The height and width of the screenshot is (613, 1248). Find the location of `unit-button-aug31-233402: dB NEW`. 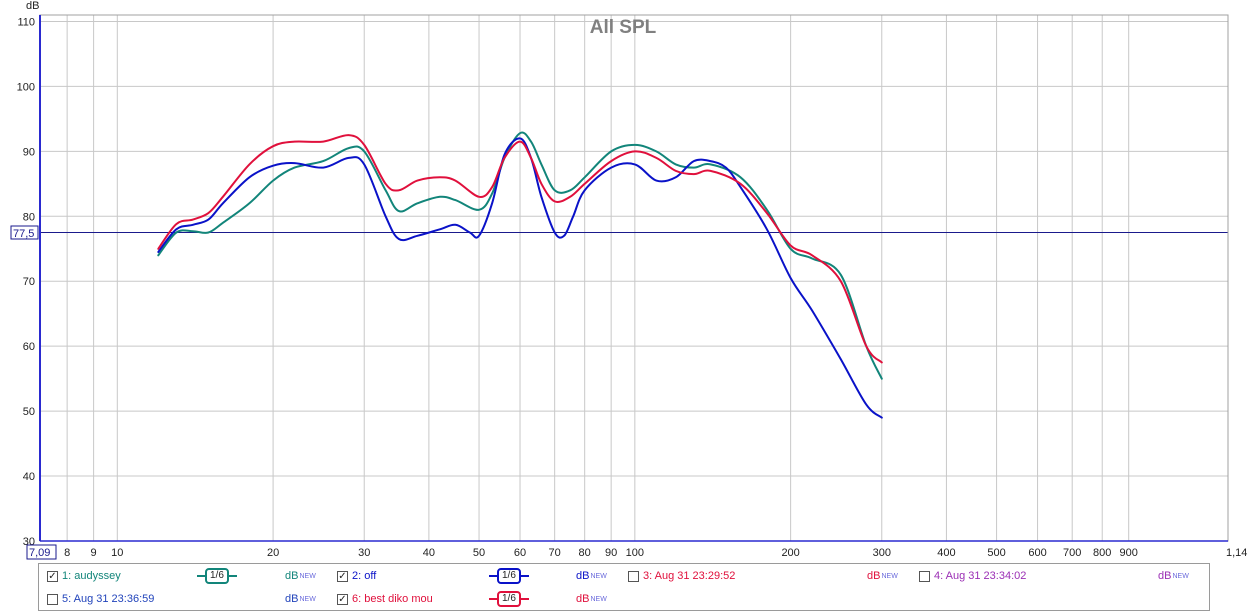

unit-button-aug31-233402: dB NEW is located at coordinates (1173, 576).